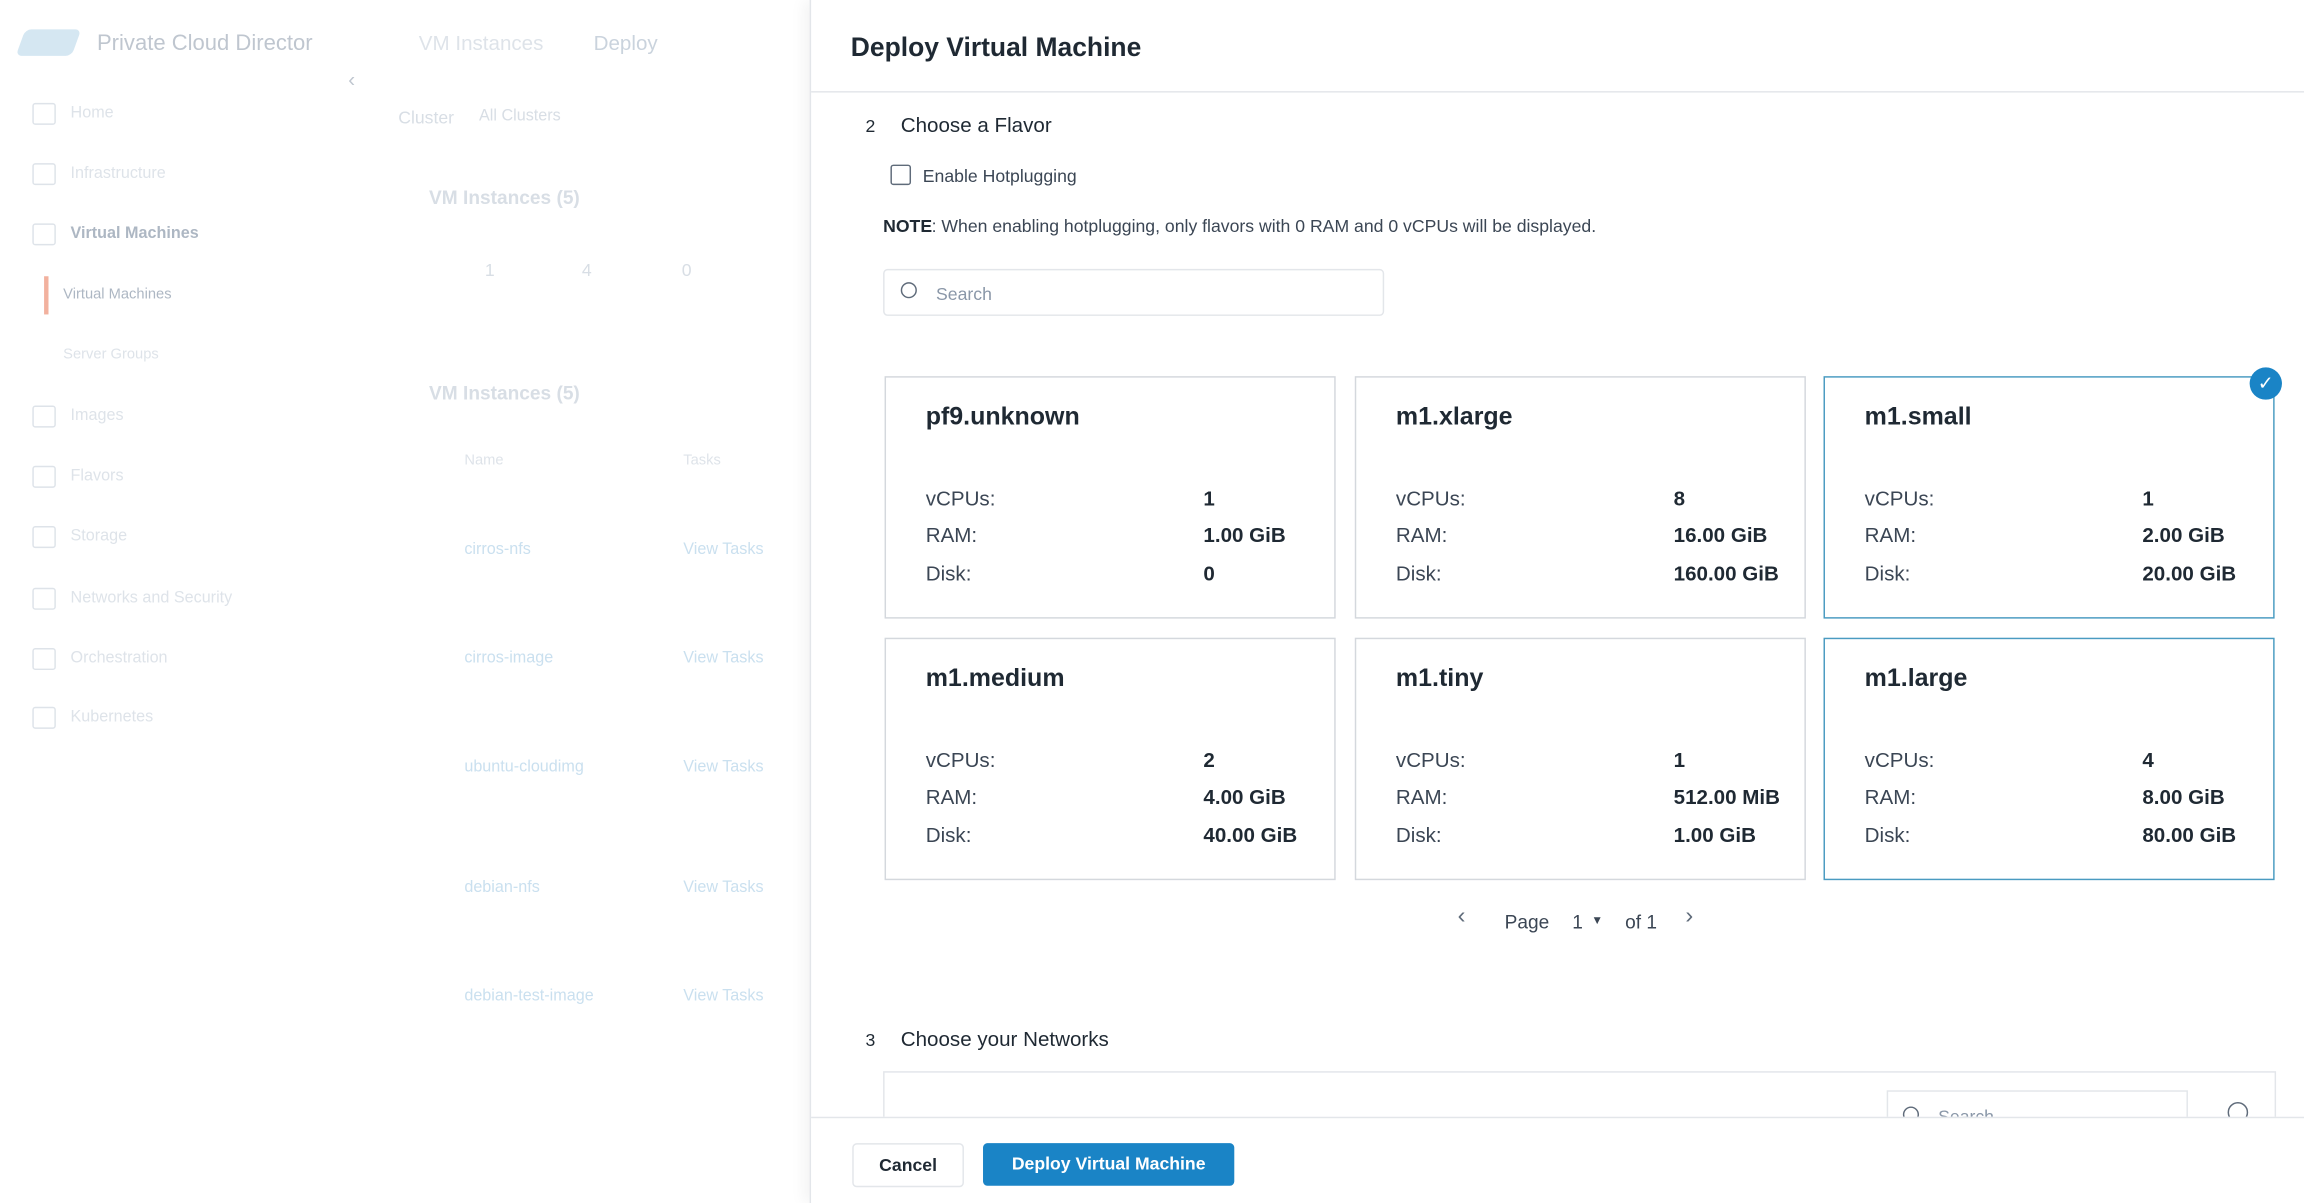 The image size is (2304, 1203). I want to click on flavor-name: pf9.unknown, so click(1002, 416).